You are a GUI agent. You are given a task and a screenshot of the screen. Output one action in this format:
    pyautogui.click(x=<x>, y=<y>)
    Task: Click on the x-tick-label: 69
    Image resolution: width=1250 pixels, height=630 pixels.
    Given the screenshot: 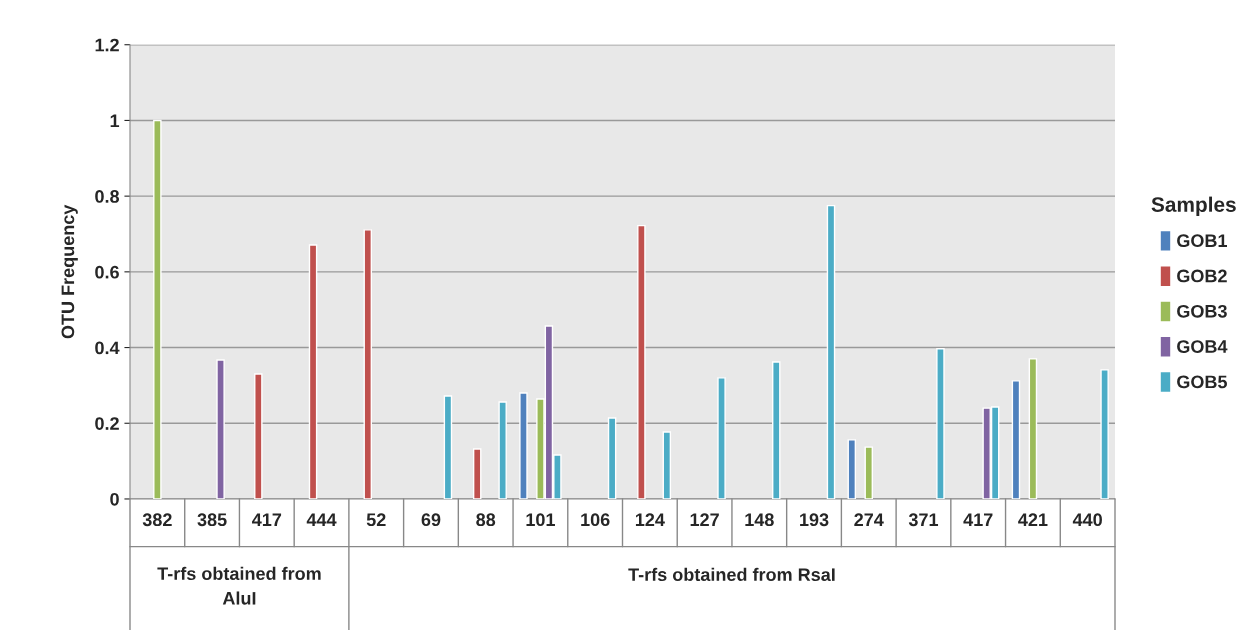 What is the action you would take?
    pyautogui.click(x=431, y=520)
    